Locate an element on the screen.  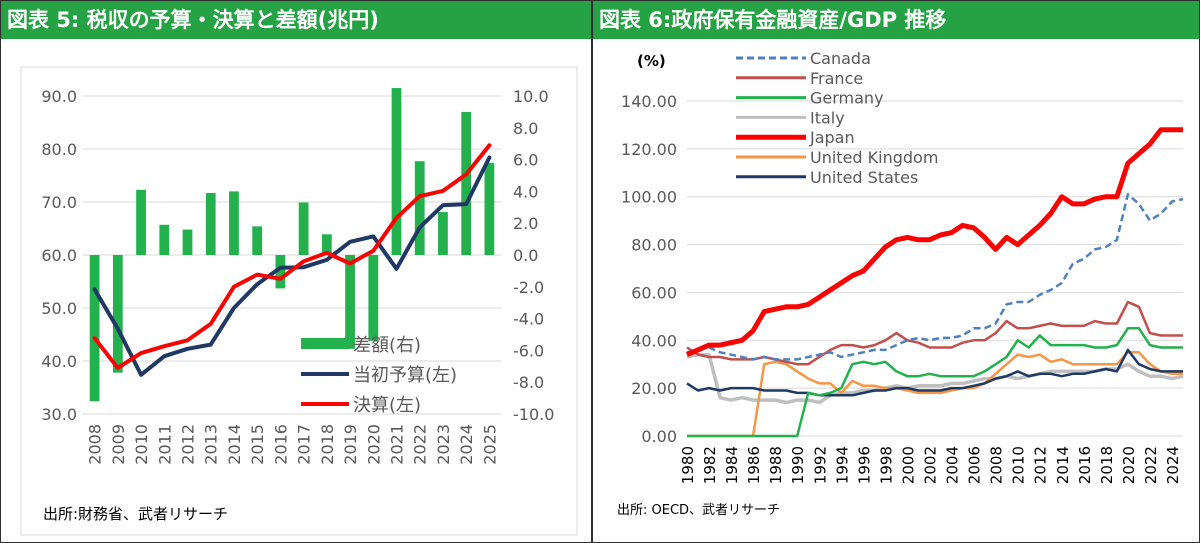
y-axis-unit: (%) is located at coordinates (651, 61).